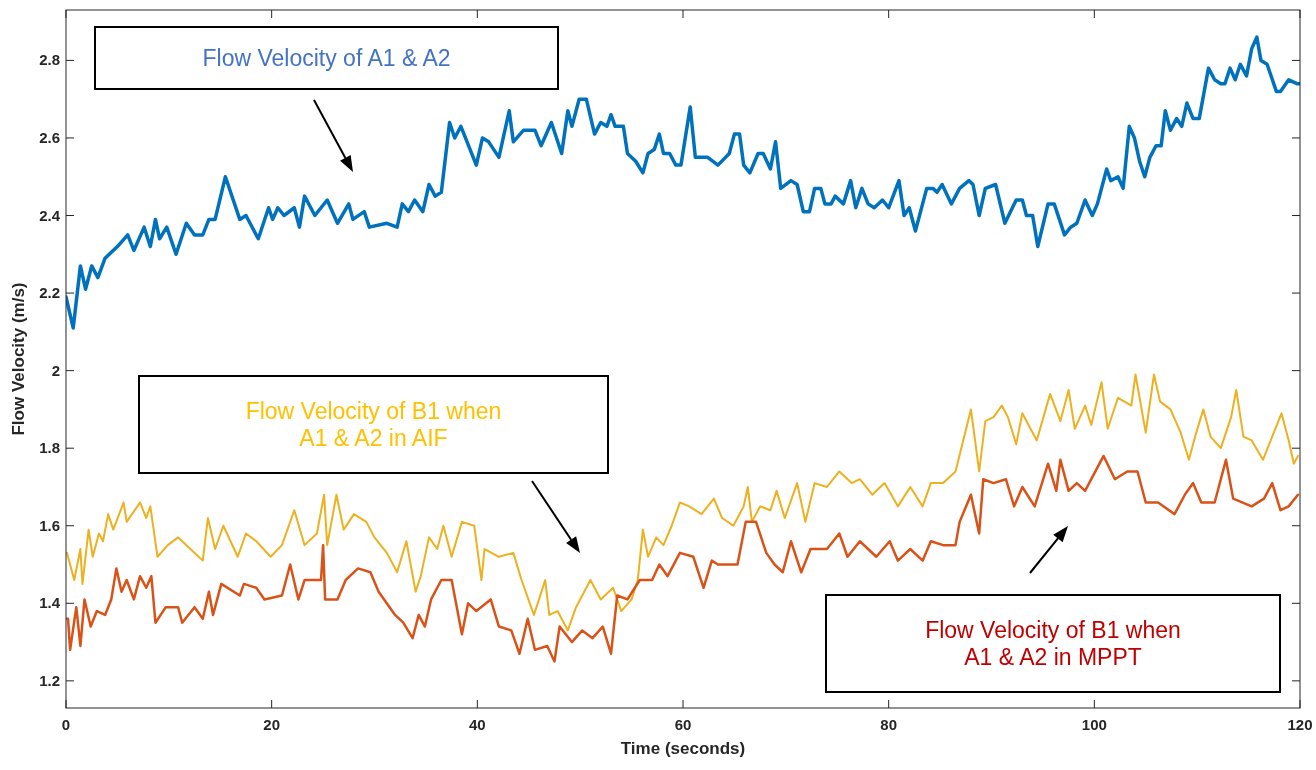 The height and width of the screenshot is (770, 1316). Describe the element at coordinates (1053, 643) in the screenshot. I see `annotation: Flow Velocity of B1 when A1 & A2 in MPPT` at that location.